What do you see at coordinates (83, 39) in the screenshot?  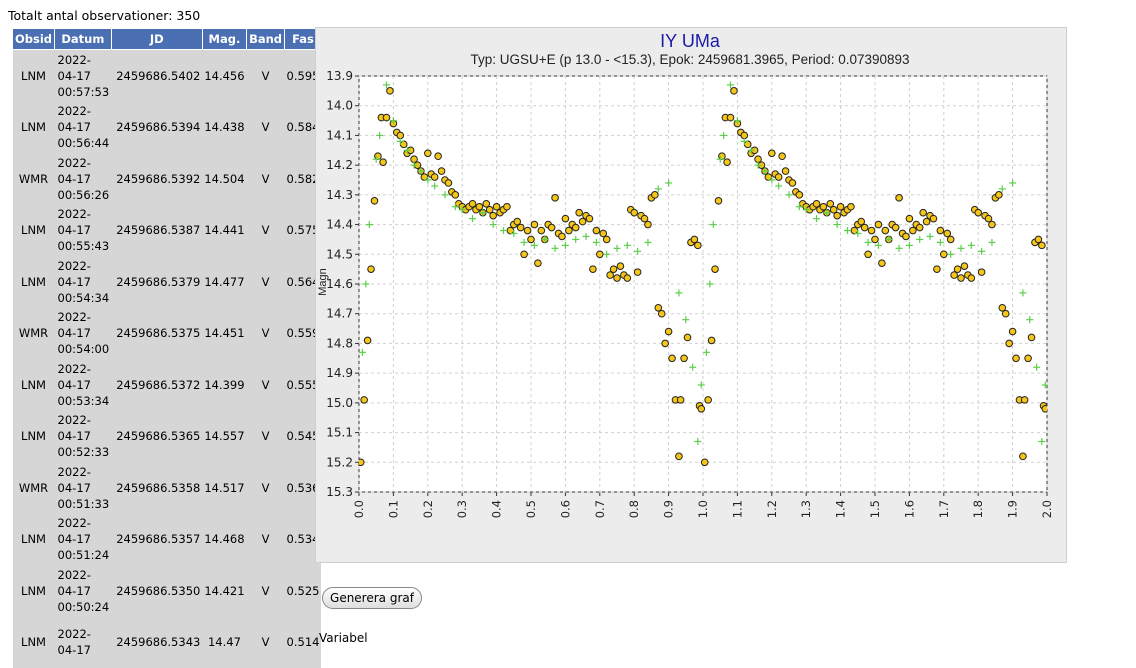 I see `col-header-datum: Datum` at bounding box center [83, 39].